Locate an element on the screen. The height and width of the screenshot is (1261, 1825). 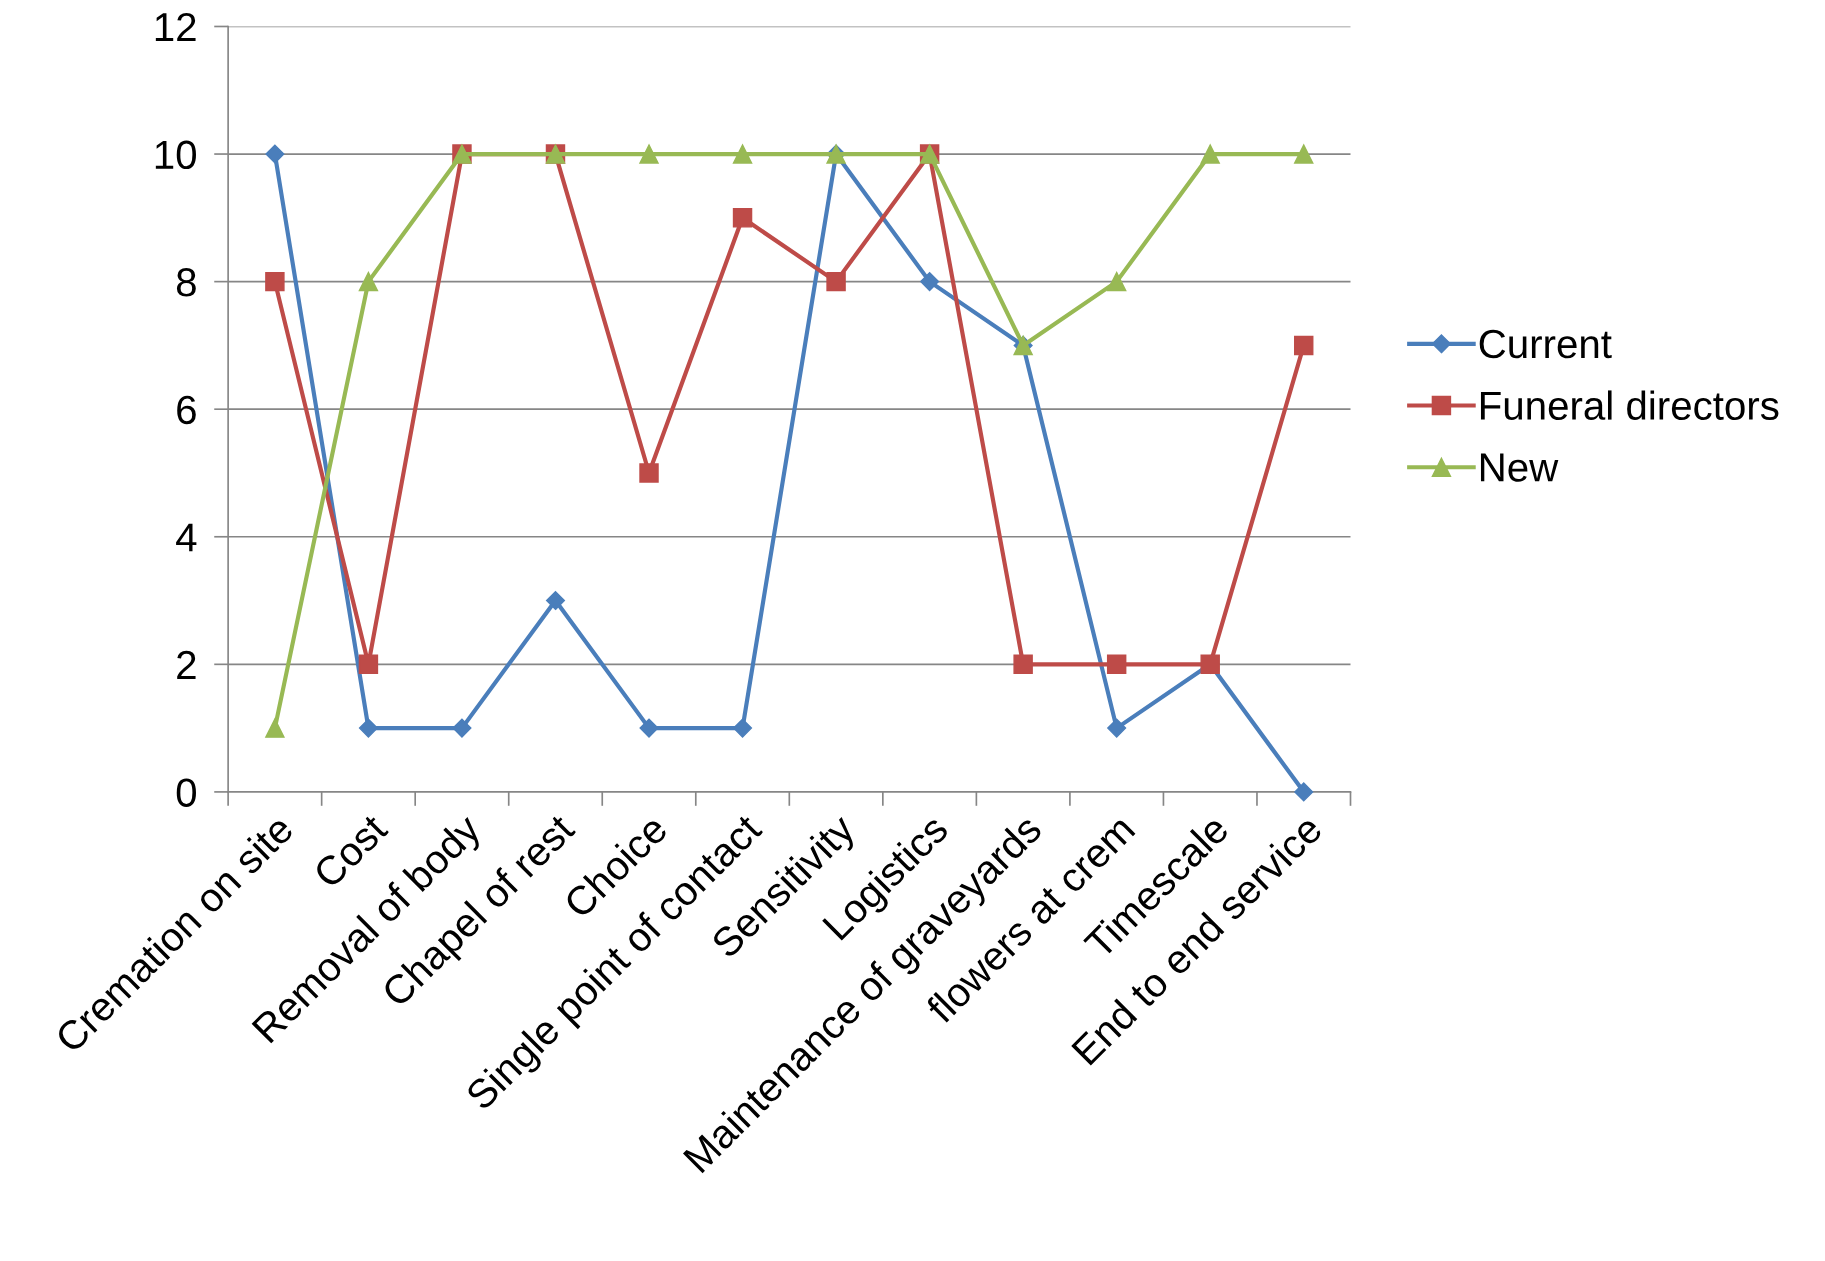
y-tick-label: 12 is located at coordinates (175, 27).